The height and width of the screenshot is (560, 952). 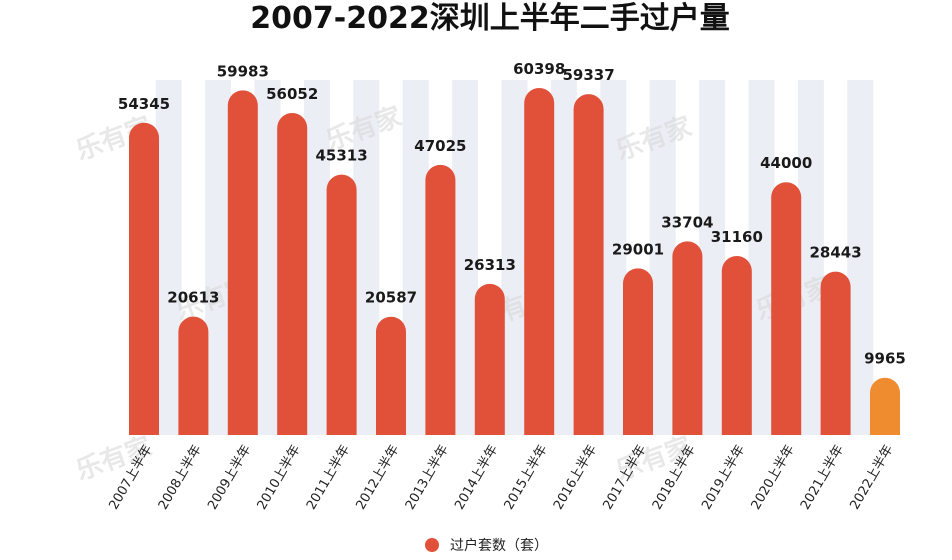 I want to click on value-label: 26313, so click(x=490, y=265).